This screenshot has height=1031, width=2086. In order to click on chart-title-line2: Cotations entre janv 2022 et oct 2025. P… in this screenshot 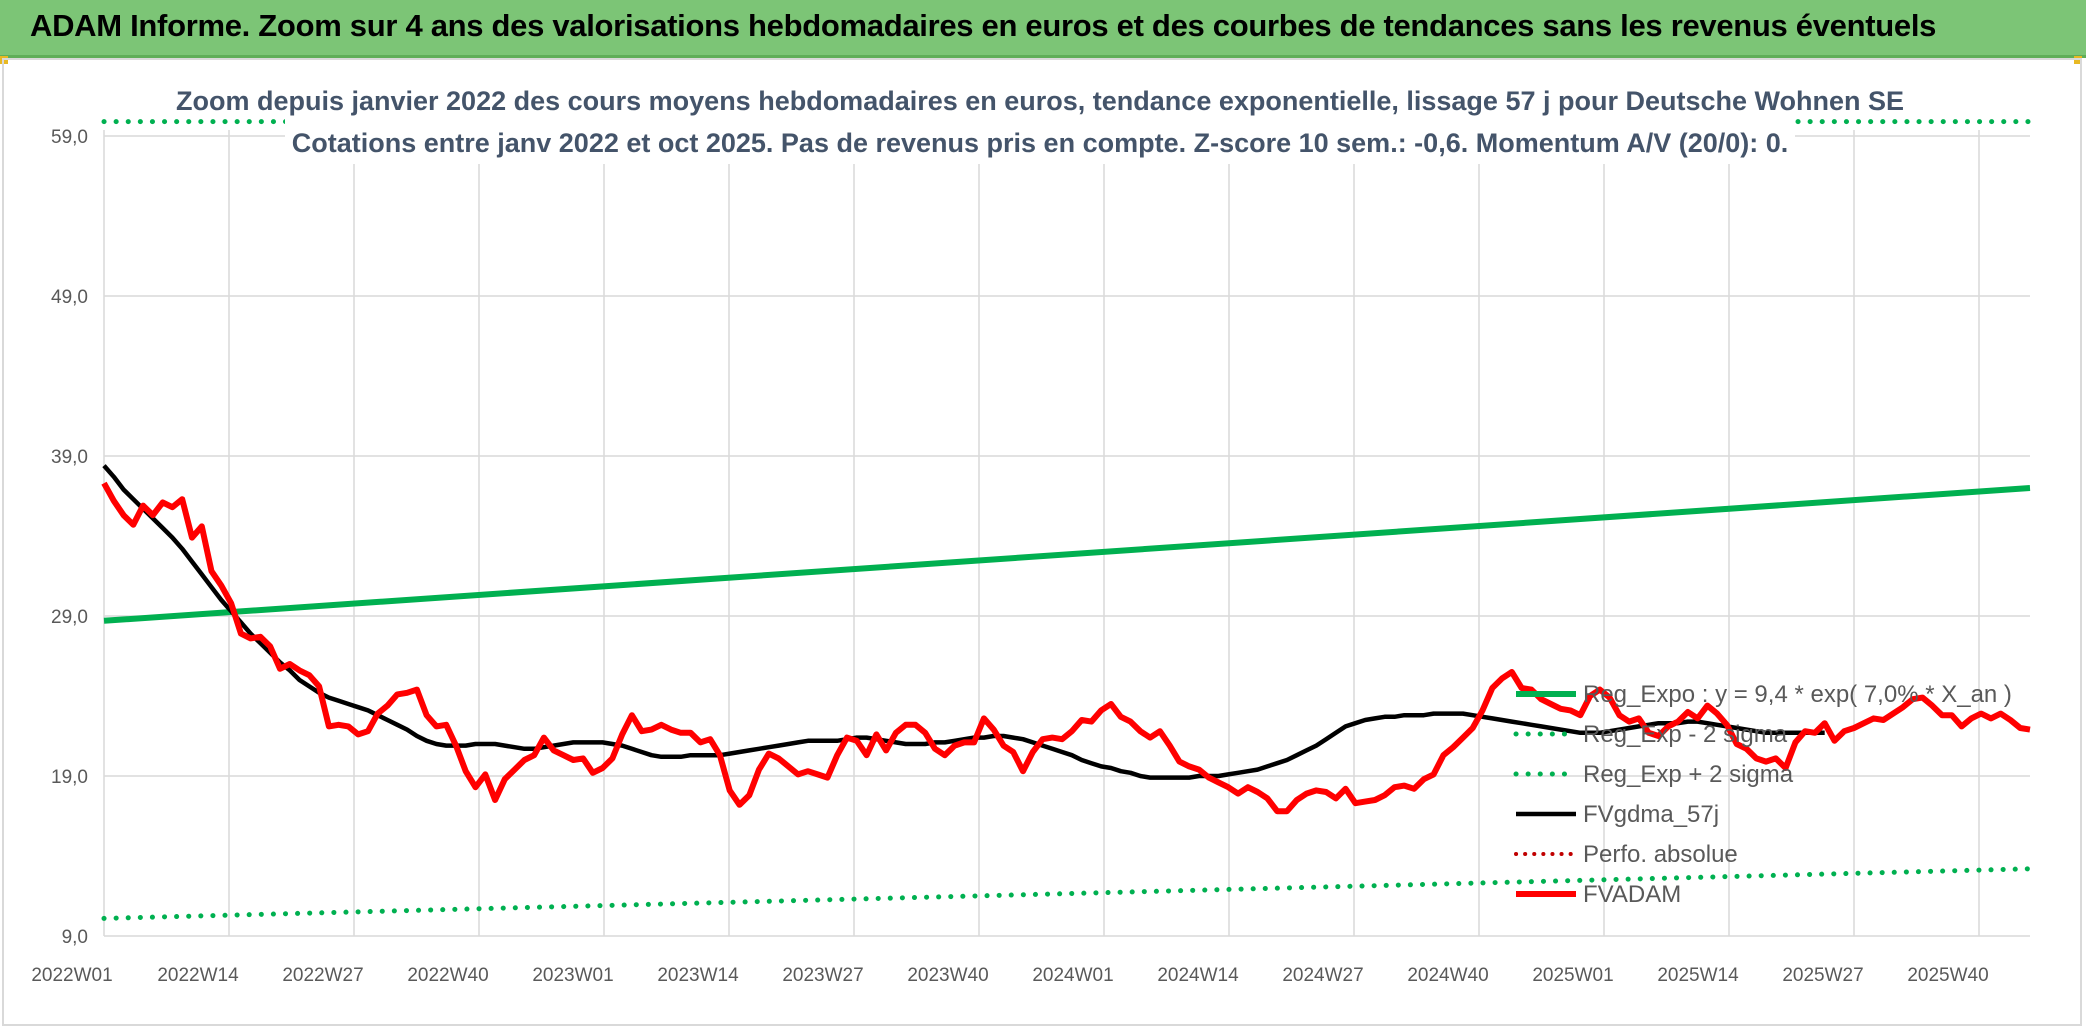, I will do `click(1040, 143)`.